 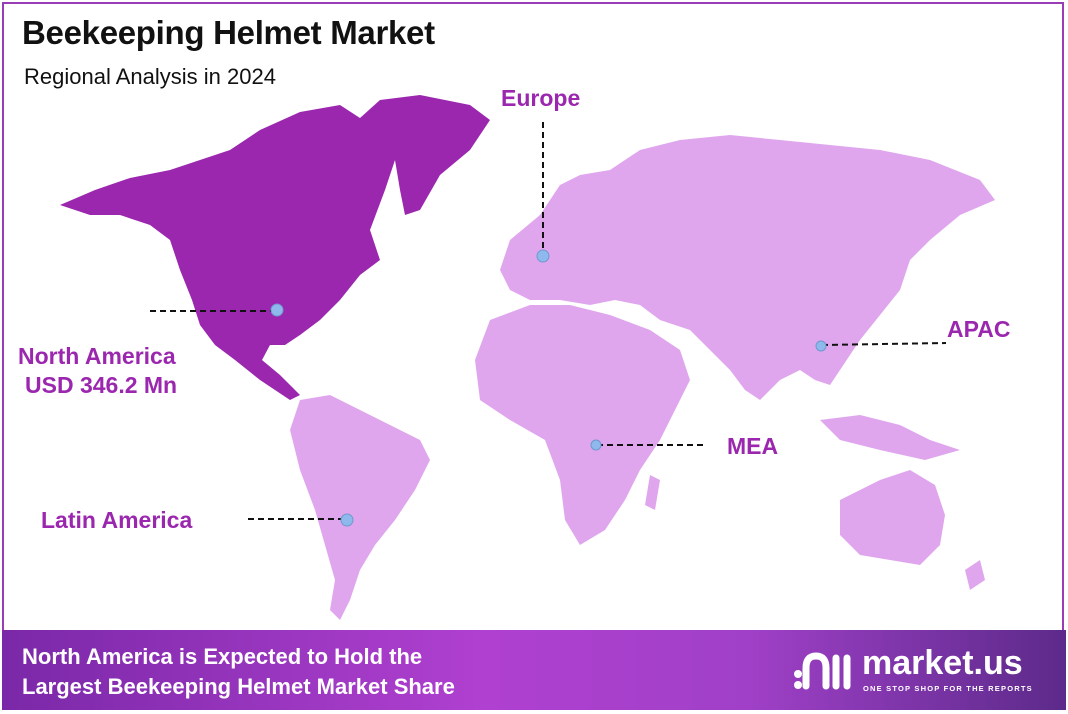 I want to click on logo-wordmark: market.us, so click(x=942, y=663).